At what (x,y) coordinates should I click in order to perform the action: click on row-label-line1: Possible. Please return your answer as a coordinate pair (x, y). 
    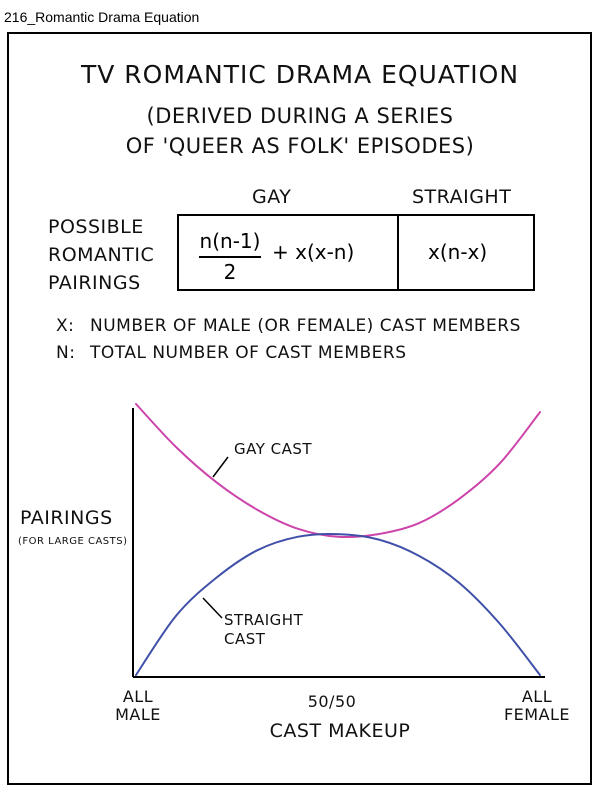
    Looking at the image, I should click on (96, 227).